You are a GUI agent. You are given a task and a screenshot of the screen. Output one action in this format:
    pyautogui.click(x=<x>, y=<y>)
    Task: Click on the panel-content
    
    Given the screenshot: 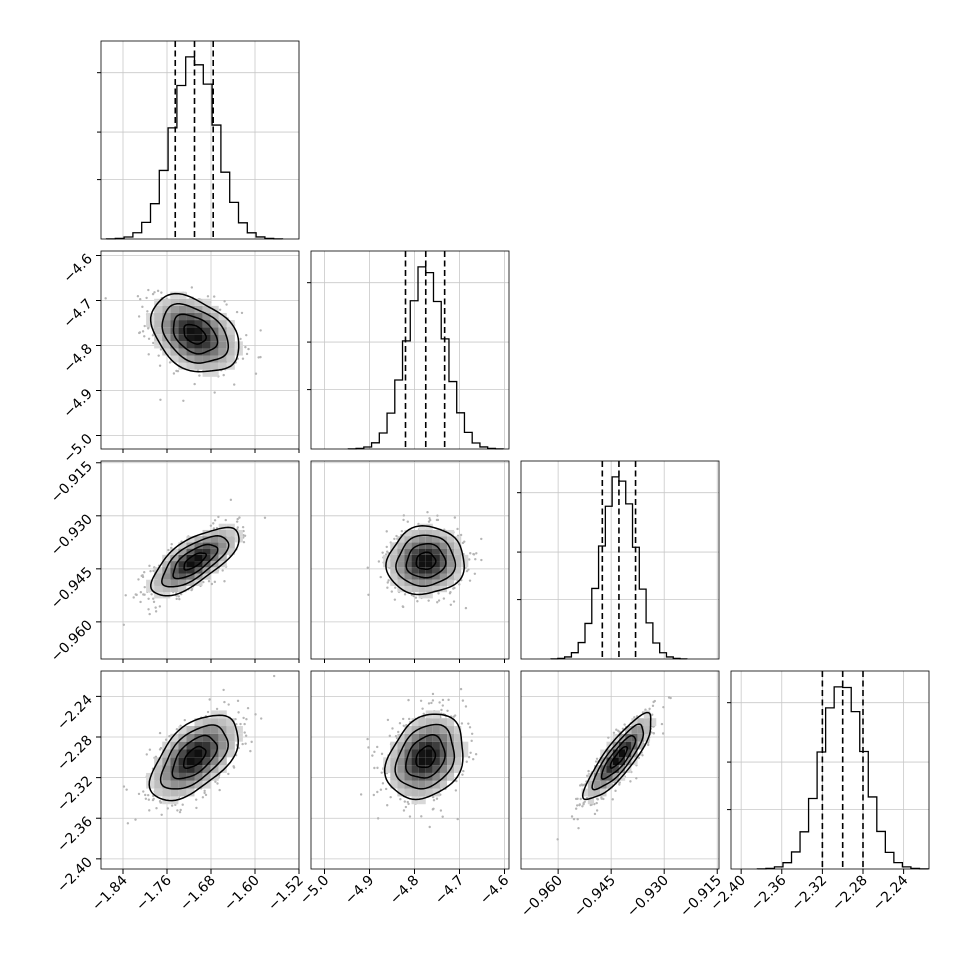 What is the action you would take?
    pyautogui.click(x=200, y=770)
    